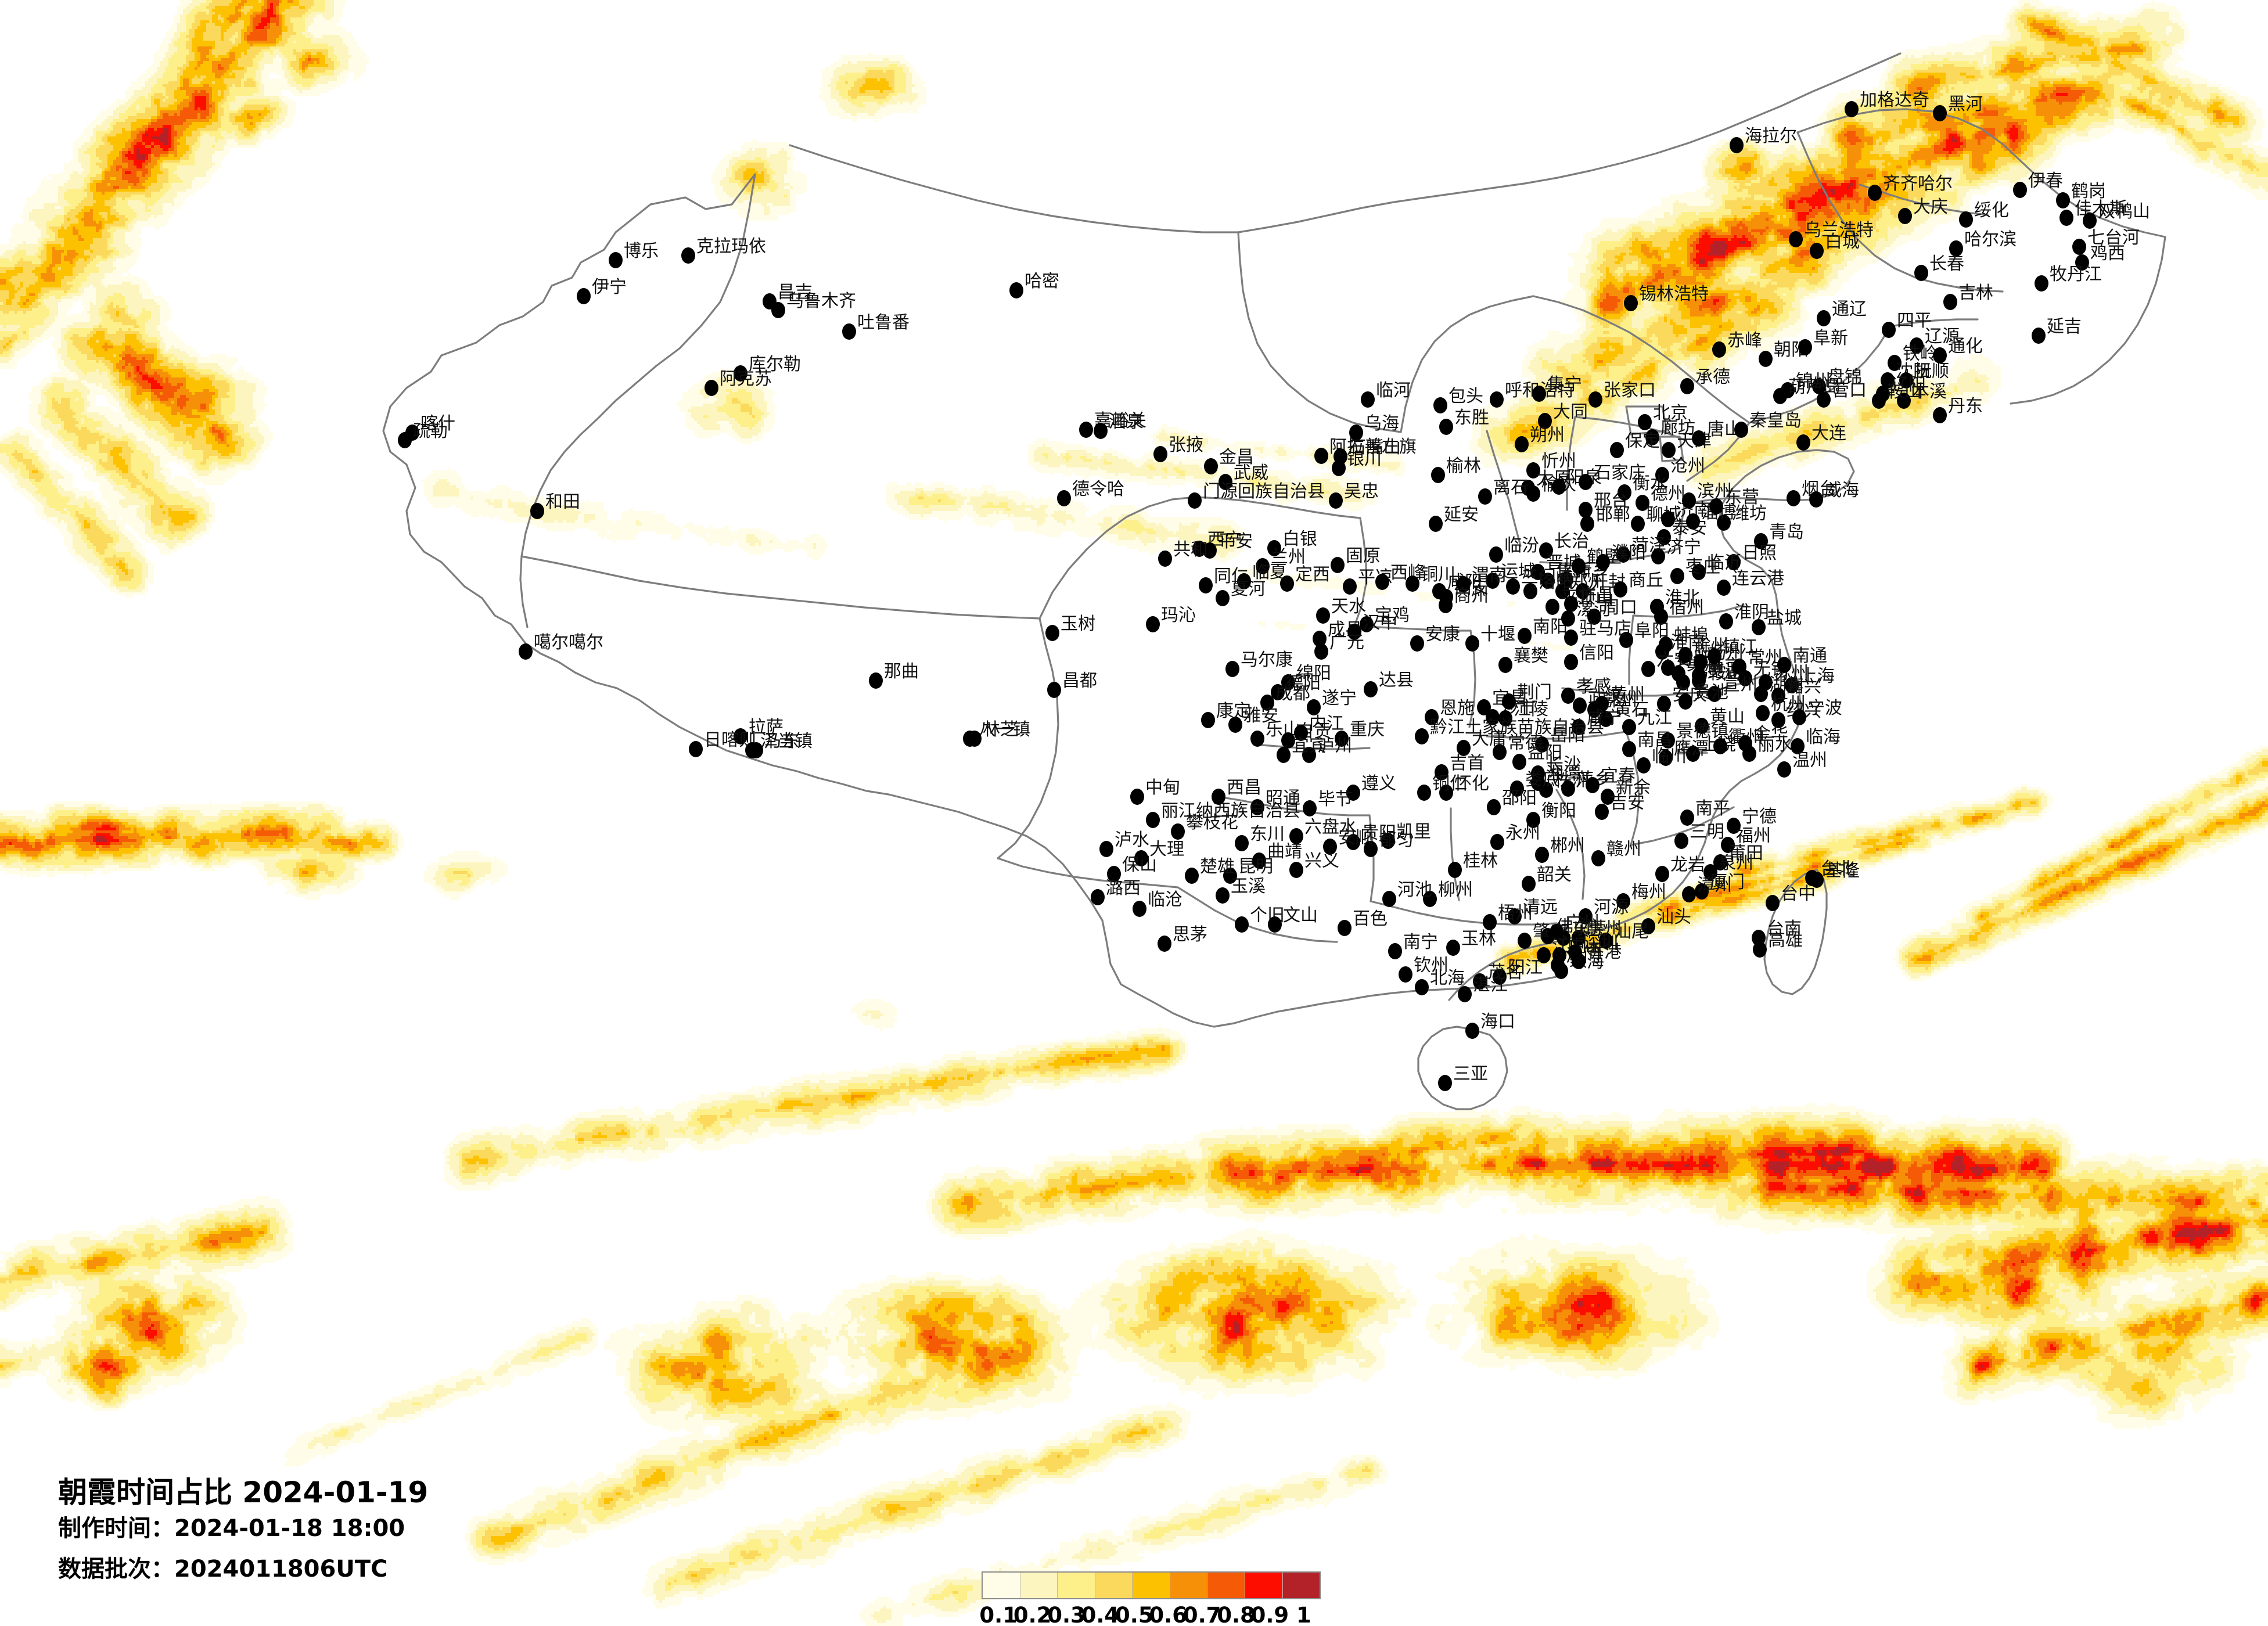 The width and height of the screenshot is (2268, 1626). Describe the element at coordinates (1828, 433) in the screenshot. I see `city-label: 大连` at that location.